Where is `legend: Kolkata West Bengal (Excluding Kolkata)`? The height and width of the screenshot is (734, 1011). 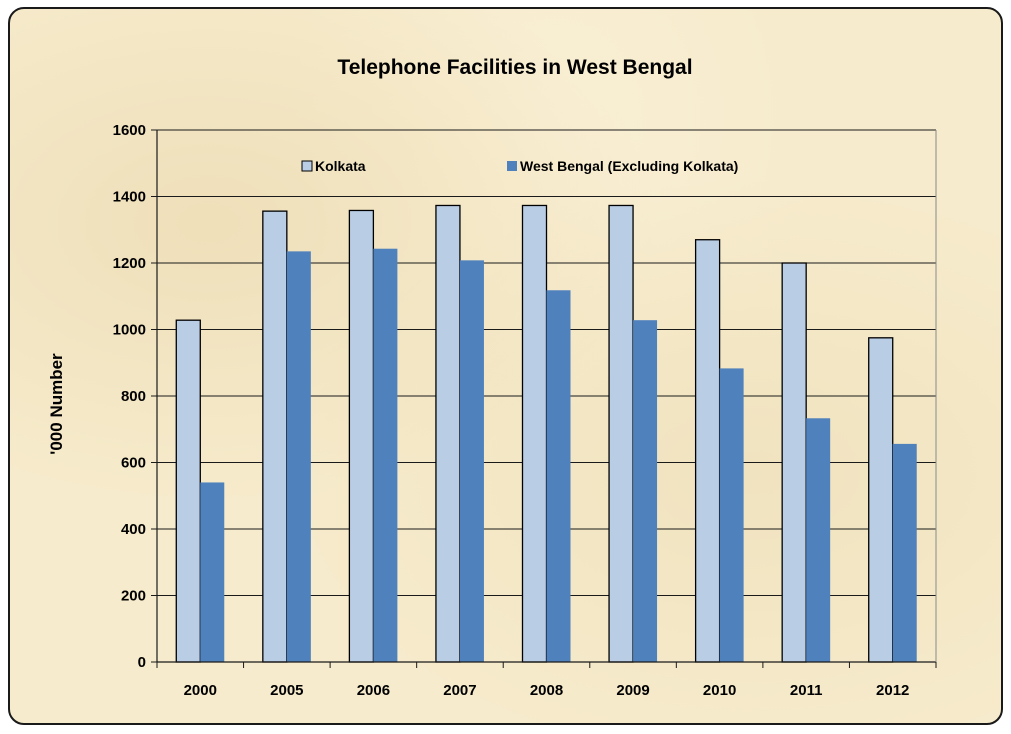 legend: Kolkata West Bengal (Excluding Kolkata) is located at coordinates (519, 166).